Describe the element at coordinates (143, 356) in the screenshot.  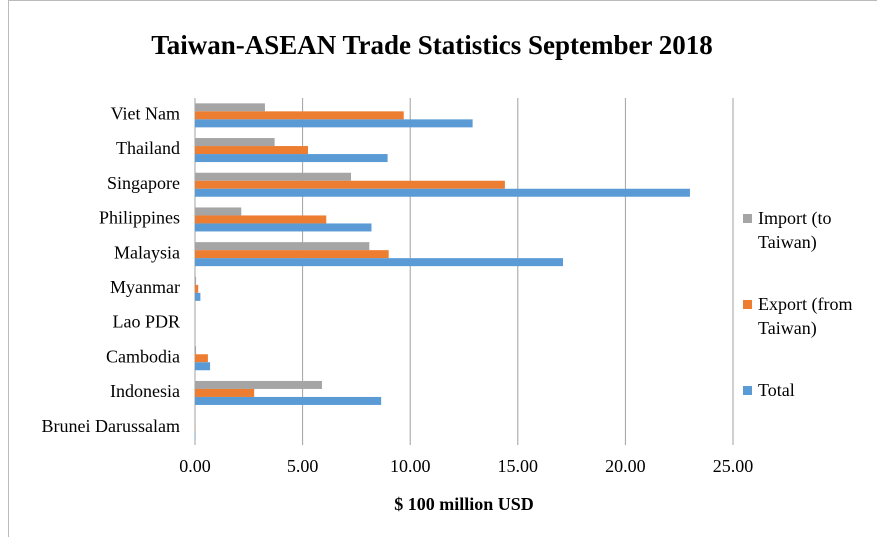
I see `y-tick-label: Cambodia` at that location.